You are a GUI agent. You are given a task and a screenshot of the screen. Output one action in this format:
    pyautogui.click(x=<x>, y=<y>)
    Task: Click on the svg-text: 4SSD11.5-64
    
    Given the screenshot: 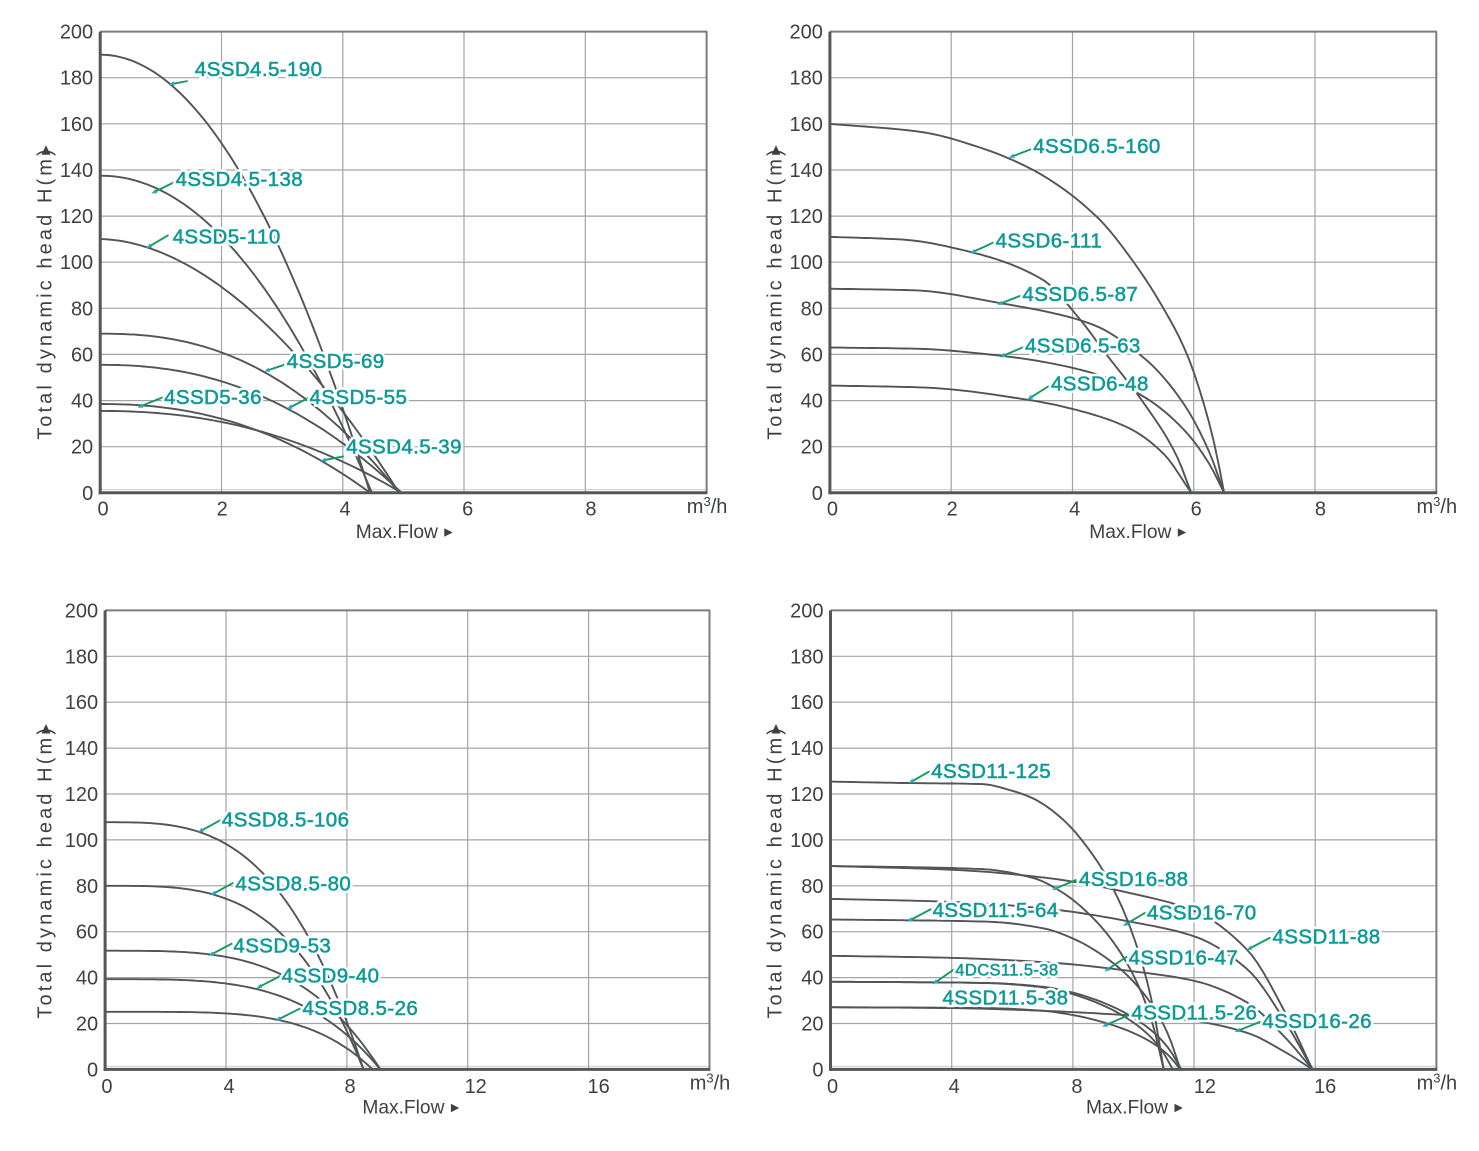 What is the action you would take?
    pyautogui.click(x=996, y=910)
    